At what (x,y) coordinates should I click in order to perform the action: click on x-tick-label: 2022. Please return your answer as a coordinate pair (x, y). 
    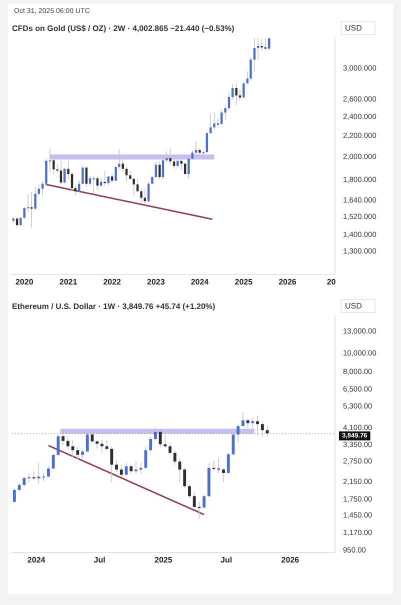
    Looking at the image, I should click on (112, 281).